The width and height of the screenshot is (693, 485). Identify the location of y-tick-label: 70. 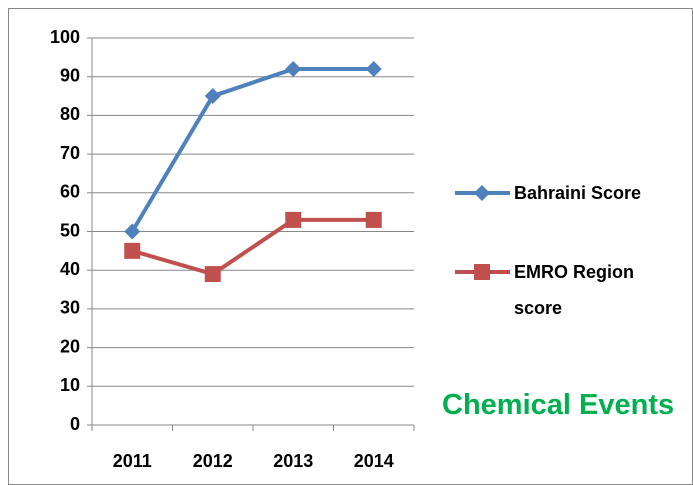
(70, 153).